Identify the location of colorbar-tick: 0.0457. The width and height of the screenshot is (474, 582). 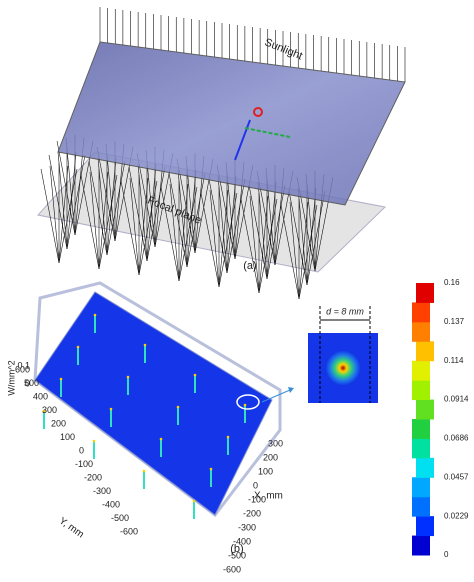
(456, 476).